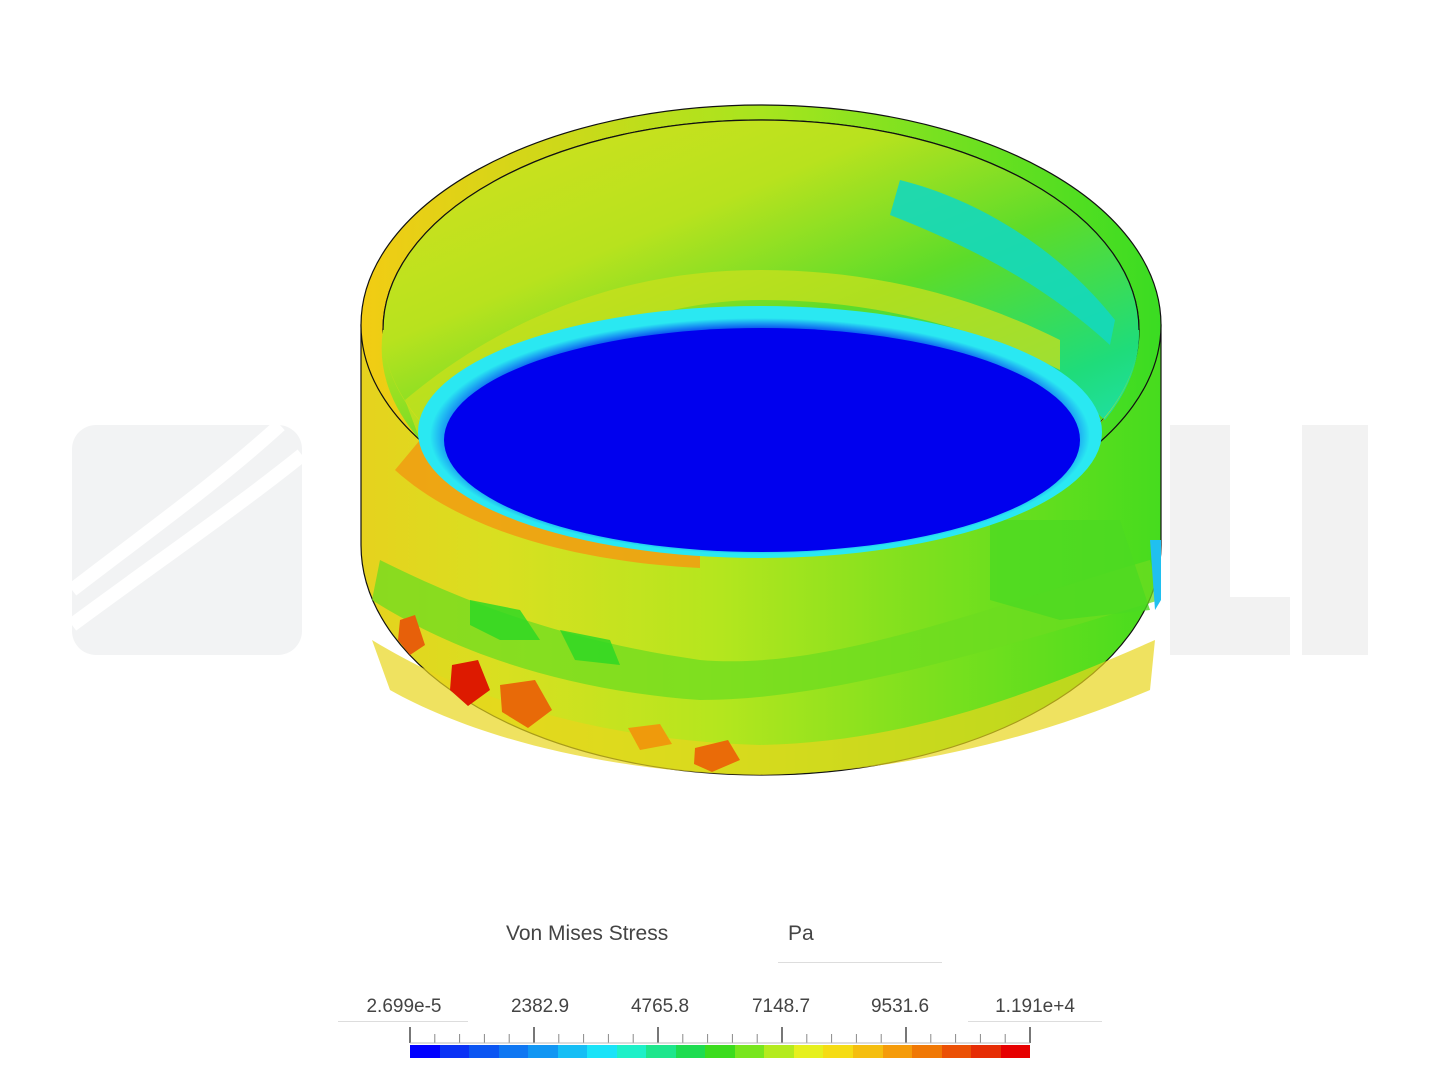  I want to click on legend-tick-label: 2.699e-5, so click(404, 1006).